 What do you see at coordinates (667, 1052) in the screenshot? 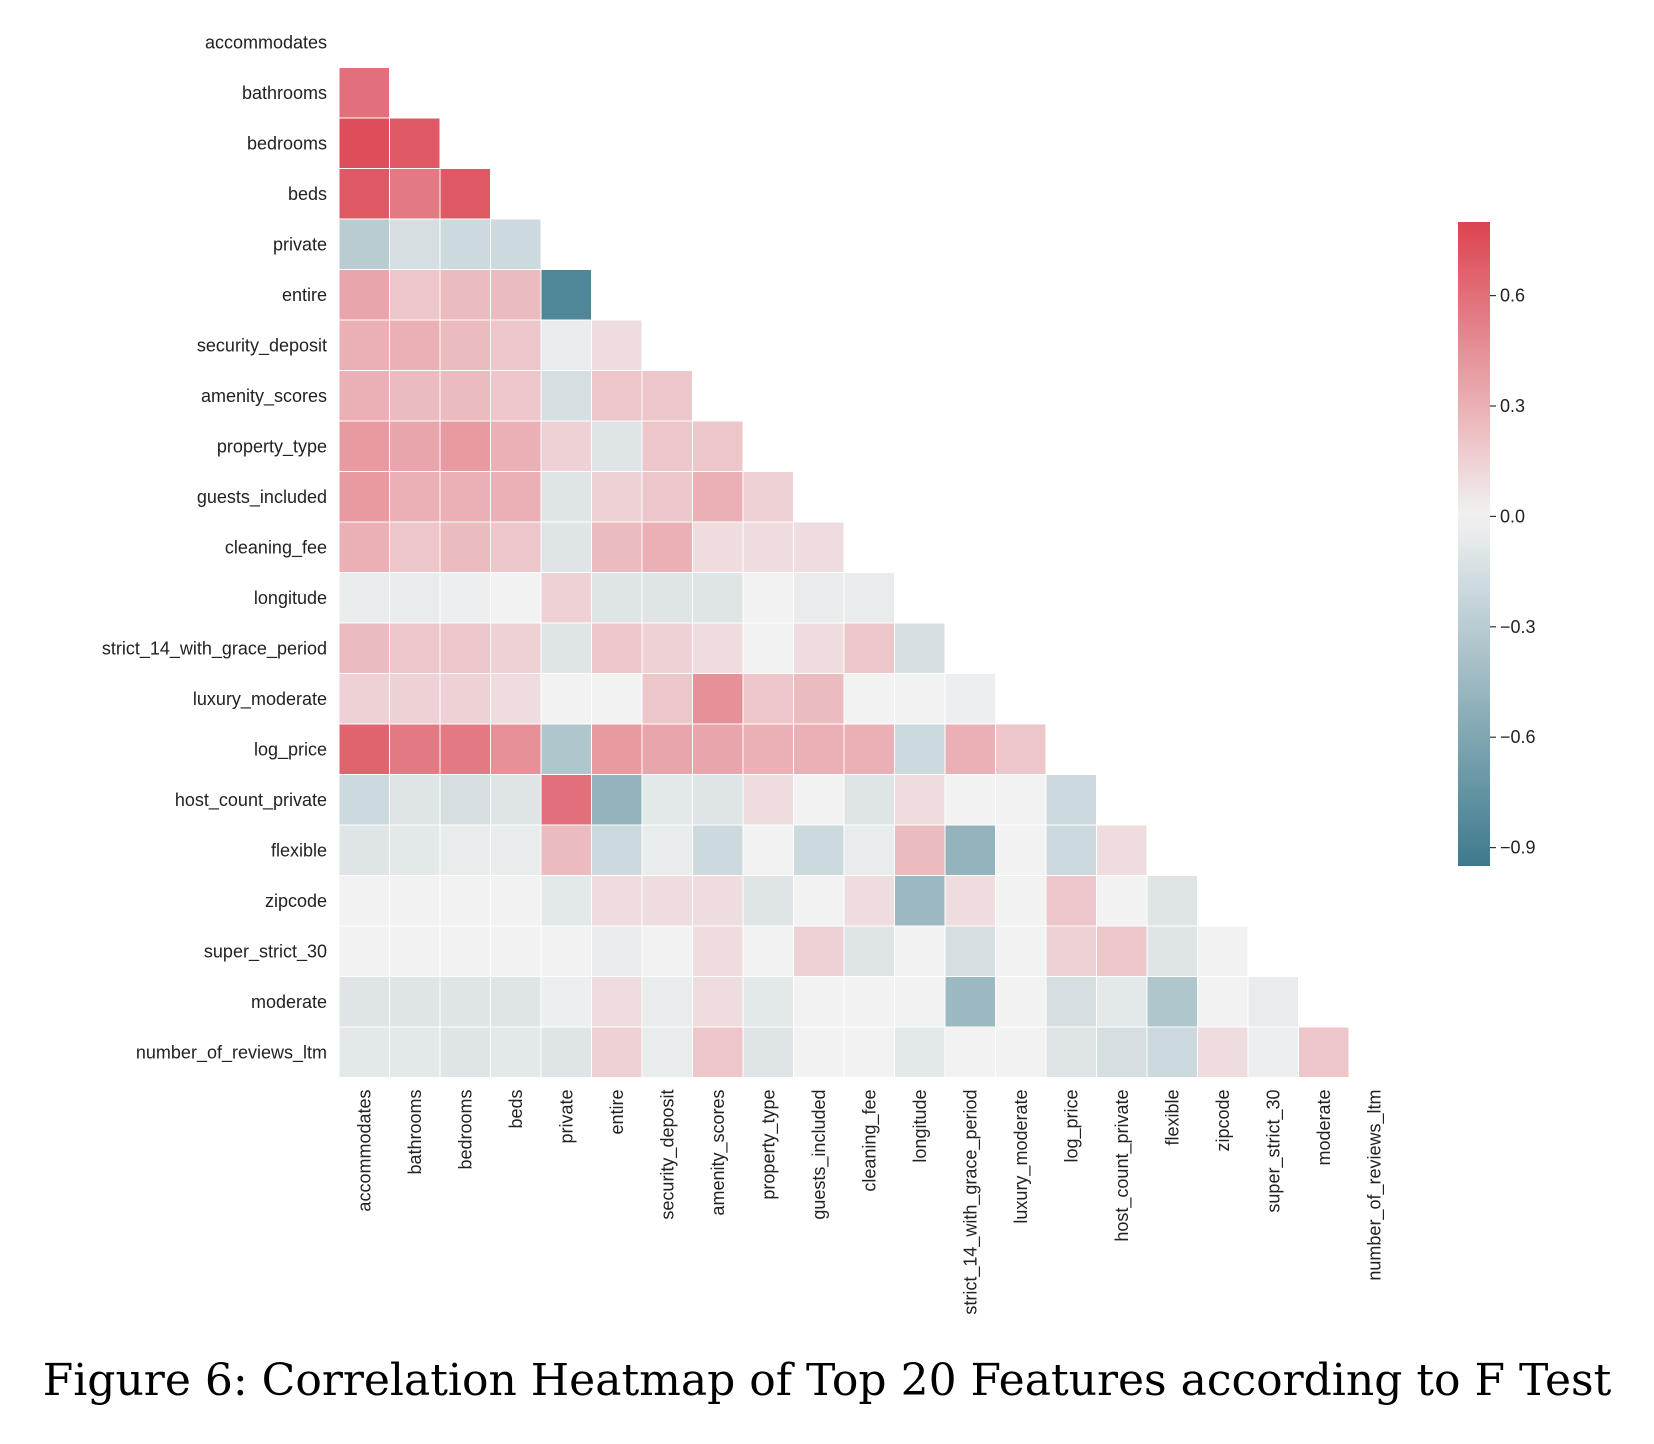
I see `heatmap-cell-number_of_reviews_ltm-security_deposit` at bounding box center [667, 1052].